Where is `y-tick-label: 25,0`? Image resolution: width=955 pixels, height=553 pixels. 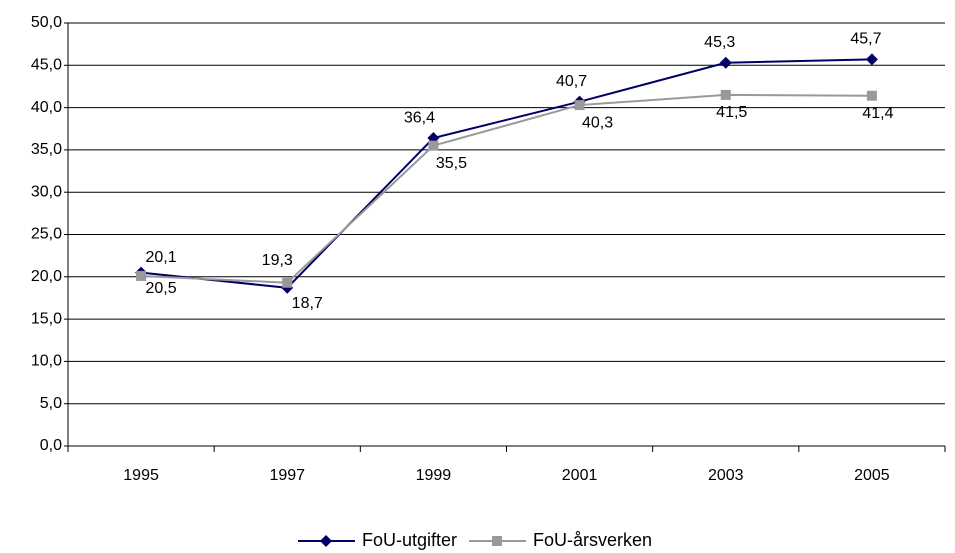 y-tick-label: 25,0 is located at coordinates (46, 234).